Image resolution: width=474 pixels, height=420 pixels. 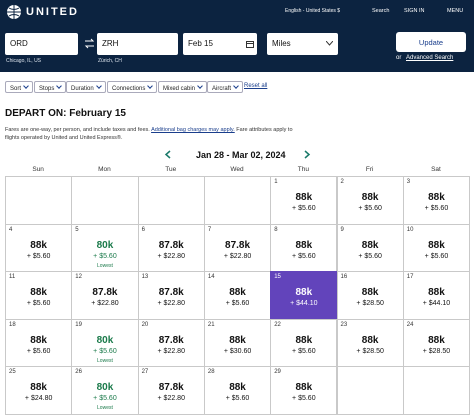 I want to click on calendar-icon, so click(x=250, y=44).